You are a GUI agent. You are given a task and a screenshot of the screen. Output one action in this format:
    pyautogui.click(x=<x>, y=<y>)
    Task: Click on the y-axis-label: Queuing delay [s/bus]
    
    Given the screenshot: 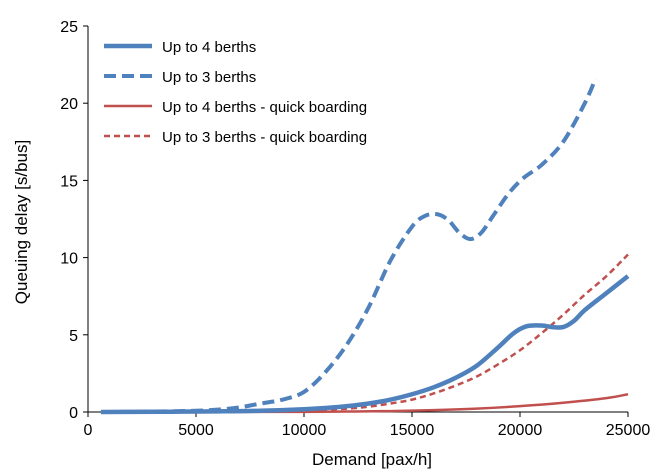 What is the action you would take?
    pyautogui.click(x=21, y=222)
    